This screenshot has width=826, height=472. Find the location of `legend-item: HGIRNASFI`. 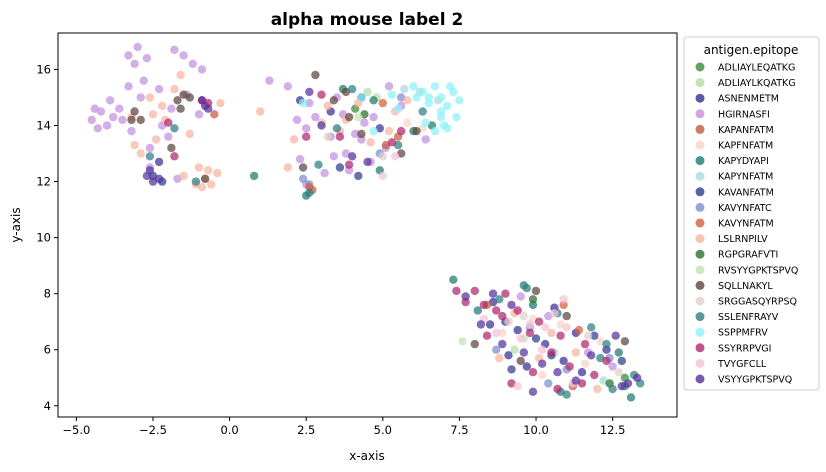

legend-item: HGIRNASFI is located at coordinates (732, 114).